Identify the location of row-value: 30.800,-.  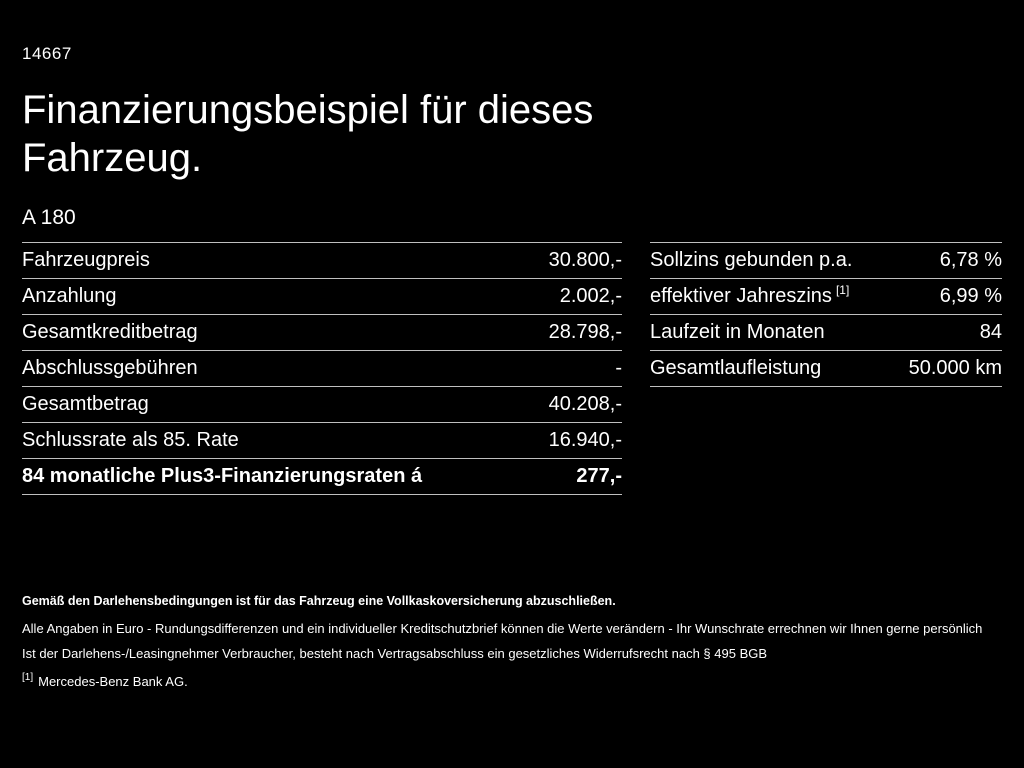
(585, 260).